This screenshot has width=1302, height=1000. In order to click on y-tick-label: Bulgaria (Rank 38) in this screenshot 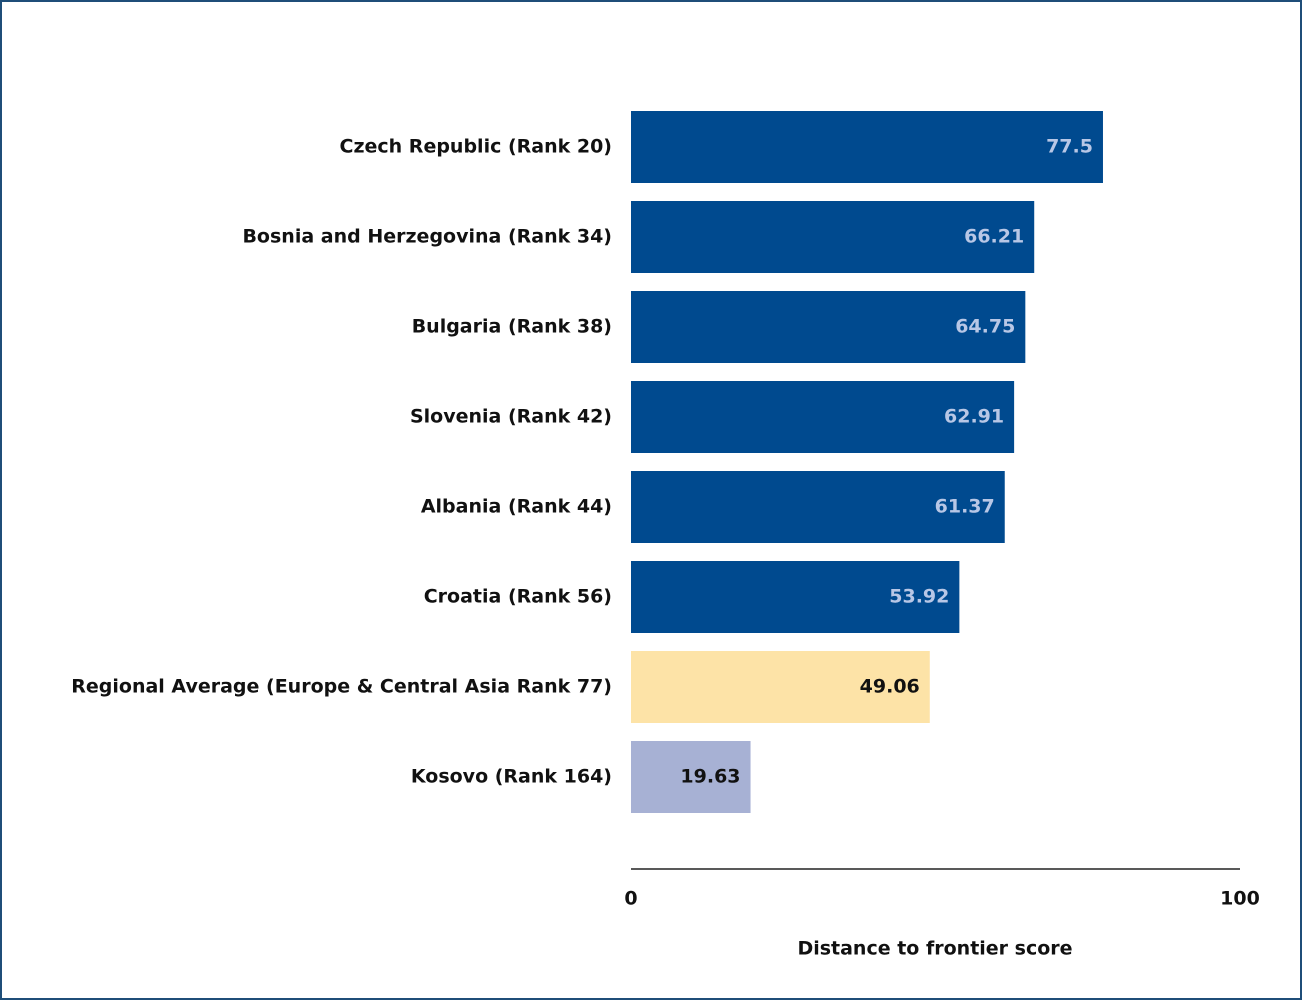, I will do `click(512, 327)`.